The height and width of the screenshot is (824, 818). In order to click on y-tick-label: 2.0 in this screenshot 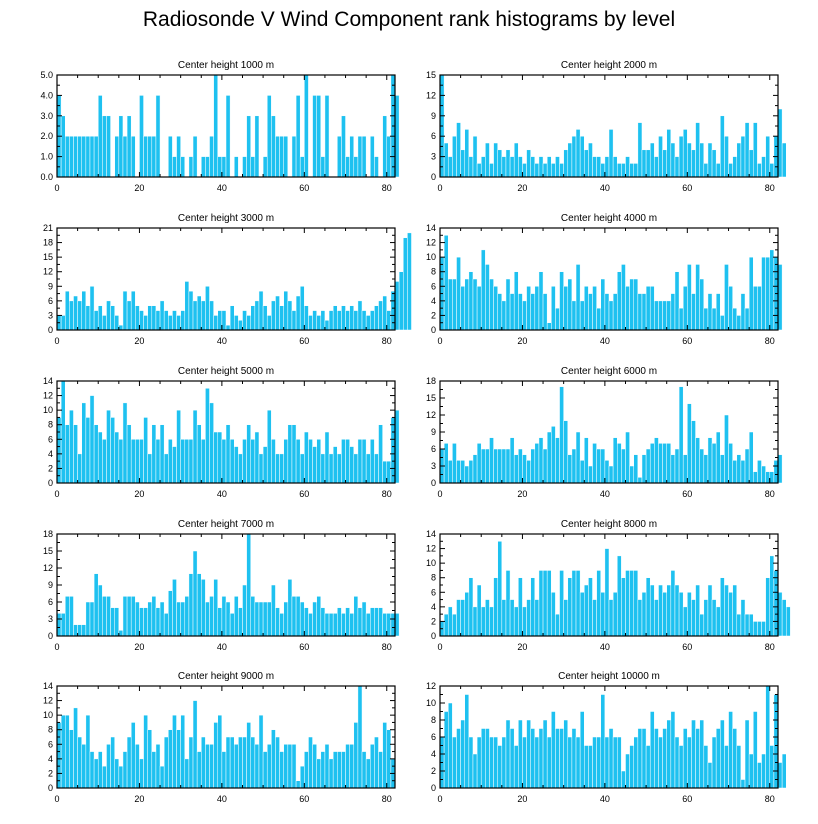, I will do `click(46, 136)`.